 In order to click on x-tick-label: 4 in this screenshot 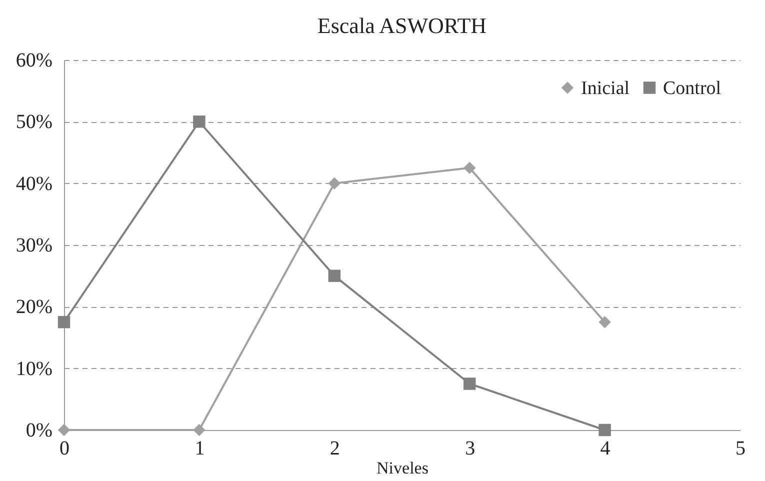, I will do `click(605, 449)`.